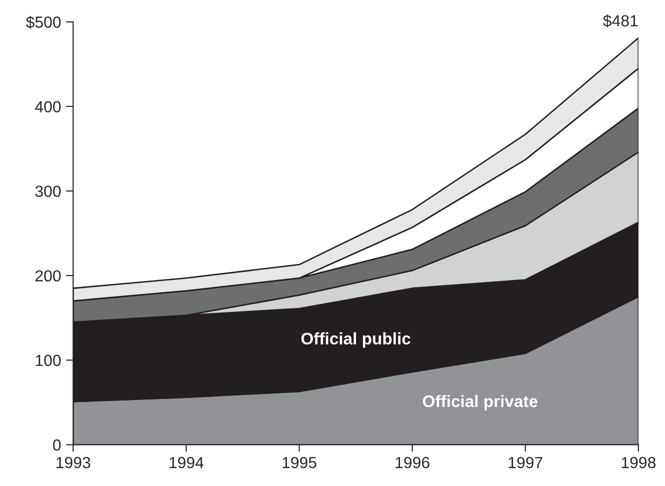 This screenshot has height=486, width=665. I want to click on series-label: Official public, so click(355, 340).